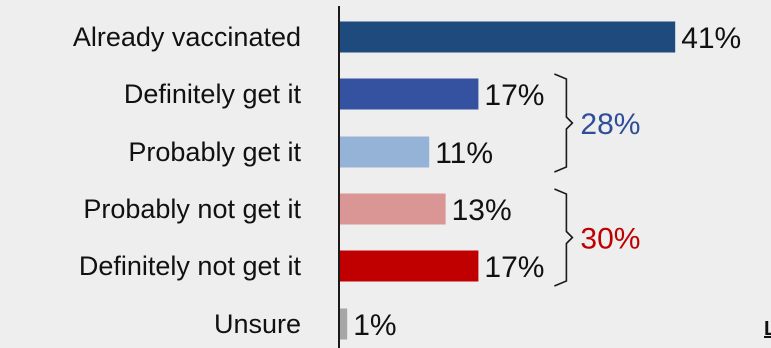 Image resolution: width=771 pixels, height=348 pixels. I want to click on category-label-0: Already vaccinated, so click(187, 37).